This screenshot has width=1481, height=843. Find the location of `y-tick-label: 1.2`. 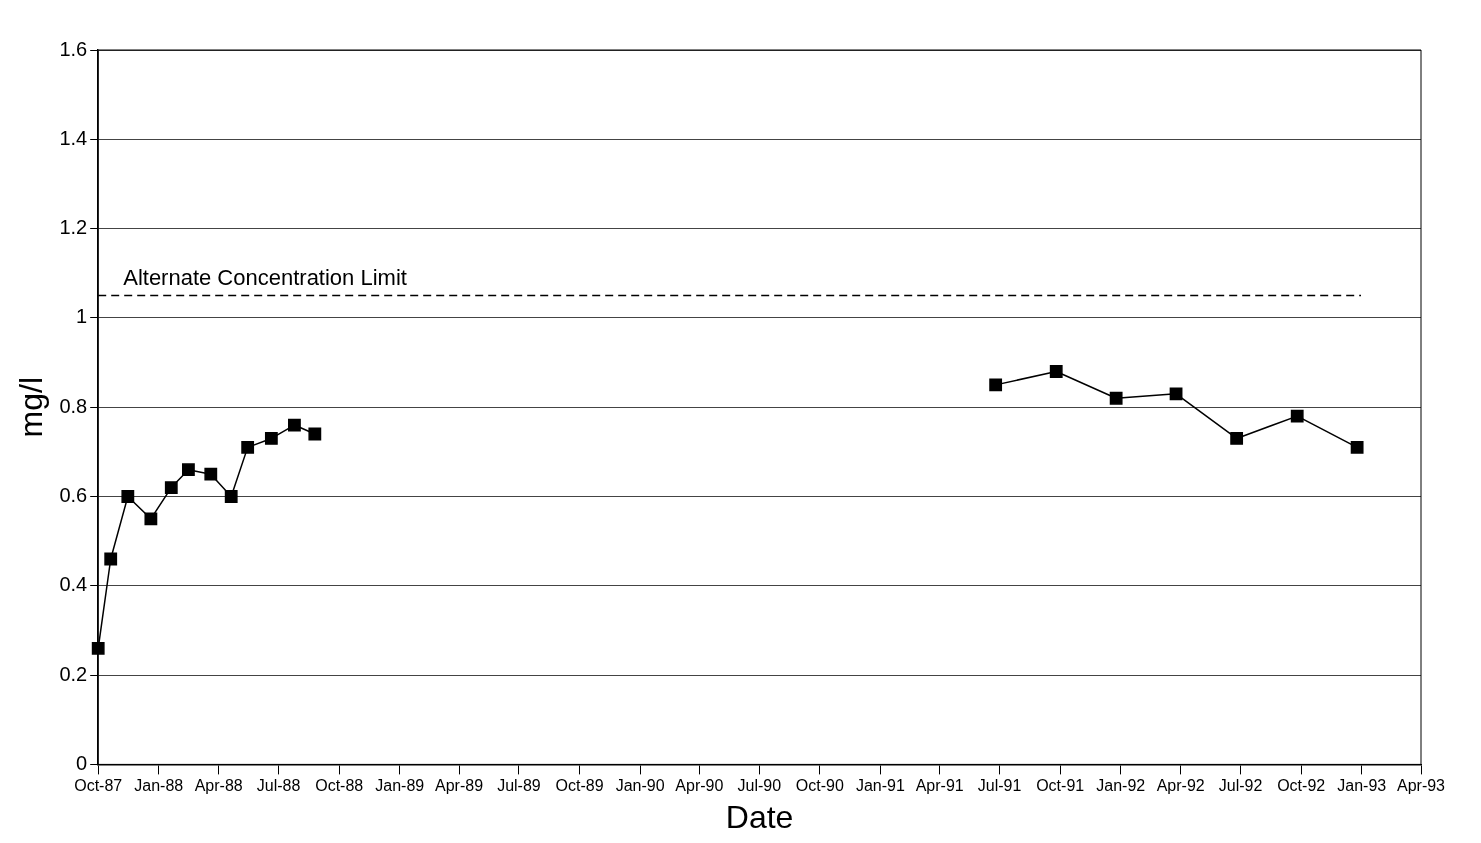

y-tick-label: 1.2 is located at coordinates (73, 227).